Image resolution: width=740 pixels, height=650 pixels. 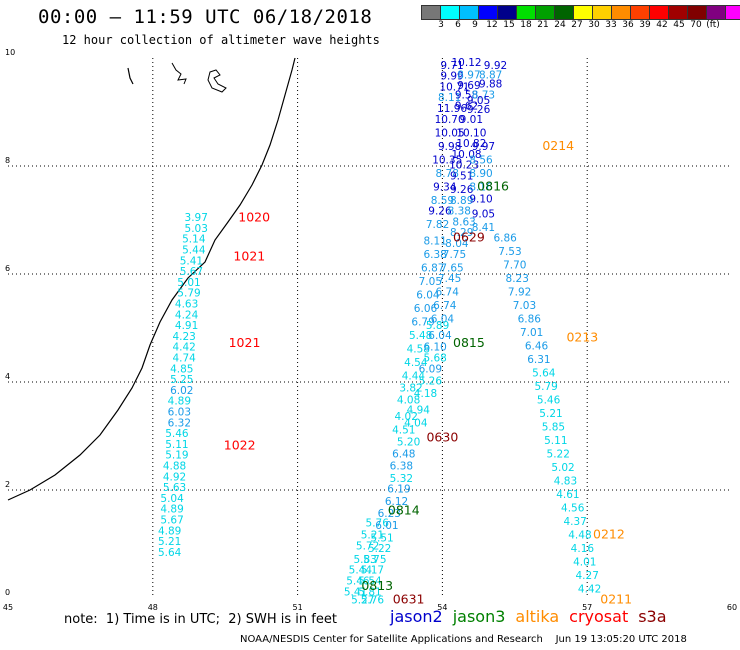 What do you see at coordinates (582, 337) in the screenshot?
I see `pass-time-label-altika: 0213` at bounding box center [582, 337].